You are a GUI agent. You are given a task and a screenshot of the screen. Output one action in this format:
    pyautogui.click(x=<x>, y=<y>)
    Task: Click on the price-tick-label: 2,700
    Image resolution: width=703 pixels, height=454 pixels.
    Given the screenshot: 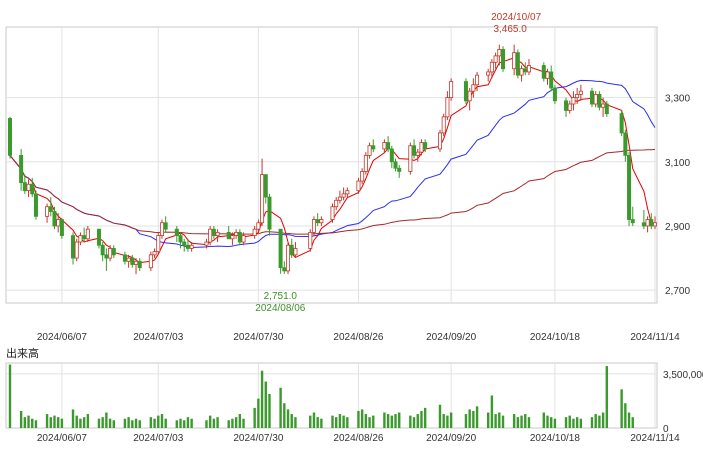 What is the action you would take?
    pyautogui.click(x=677, y=291)
    